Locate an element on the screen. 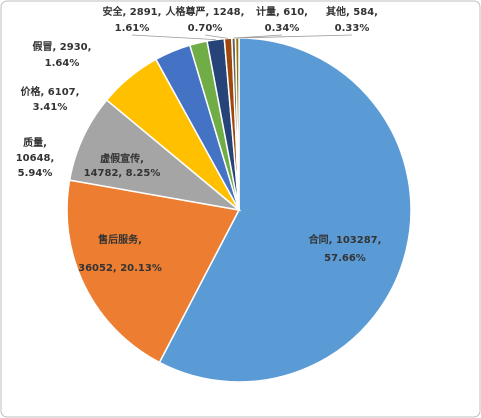  data-label: 3.41% is located at coordinates (50, 107).